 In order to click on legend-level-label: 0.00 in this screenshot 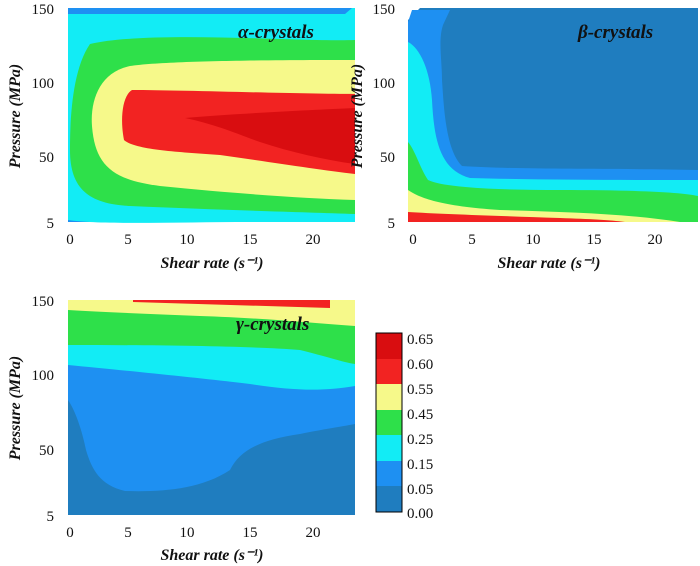, I will do `click(420, 514)`.